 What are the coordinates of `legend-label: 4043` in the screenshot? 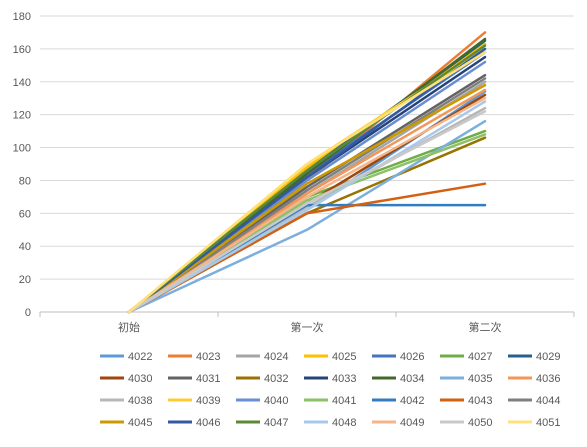 It's located at (480, 401).